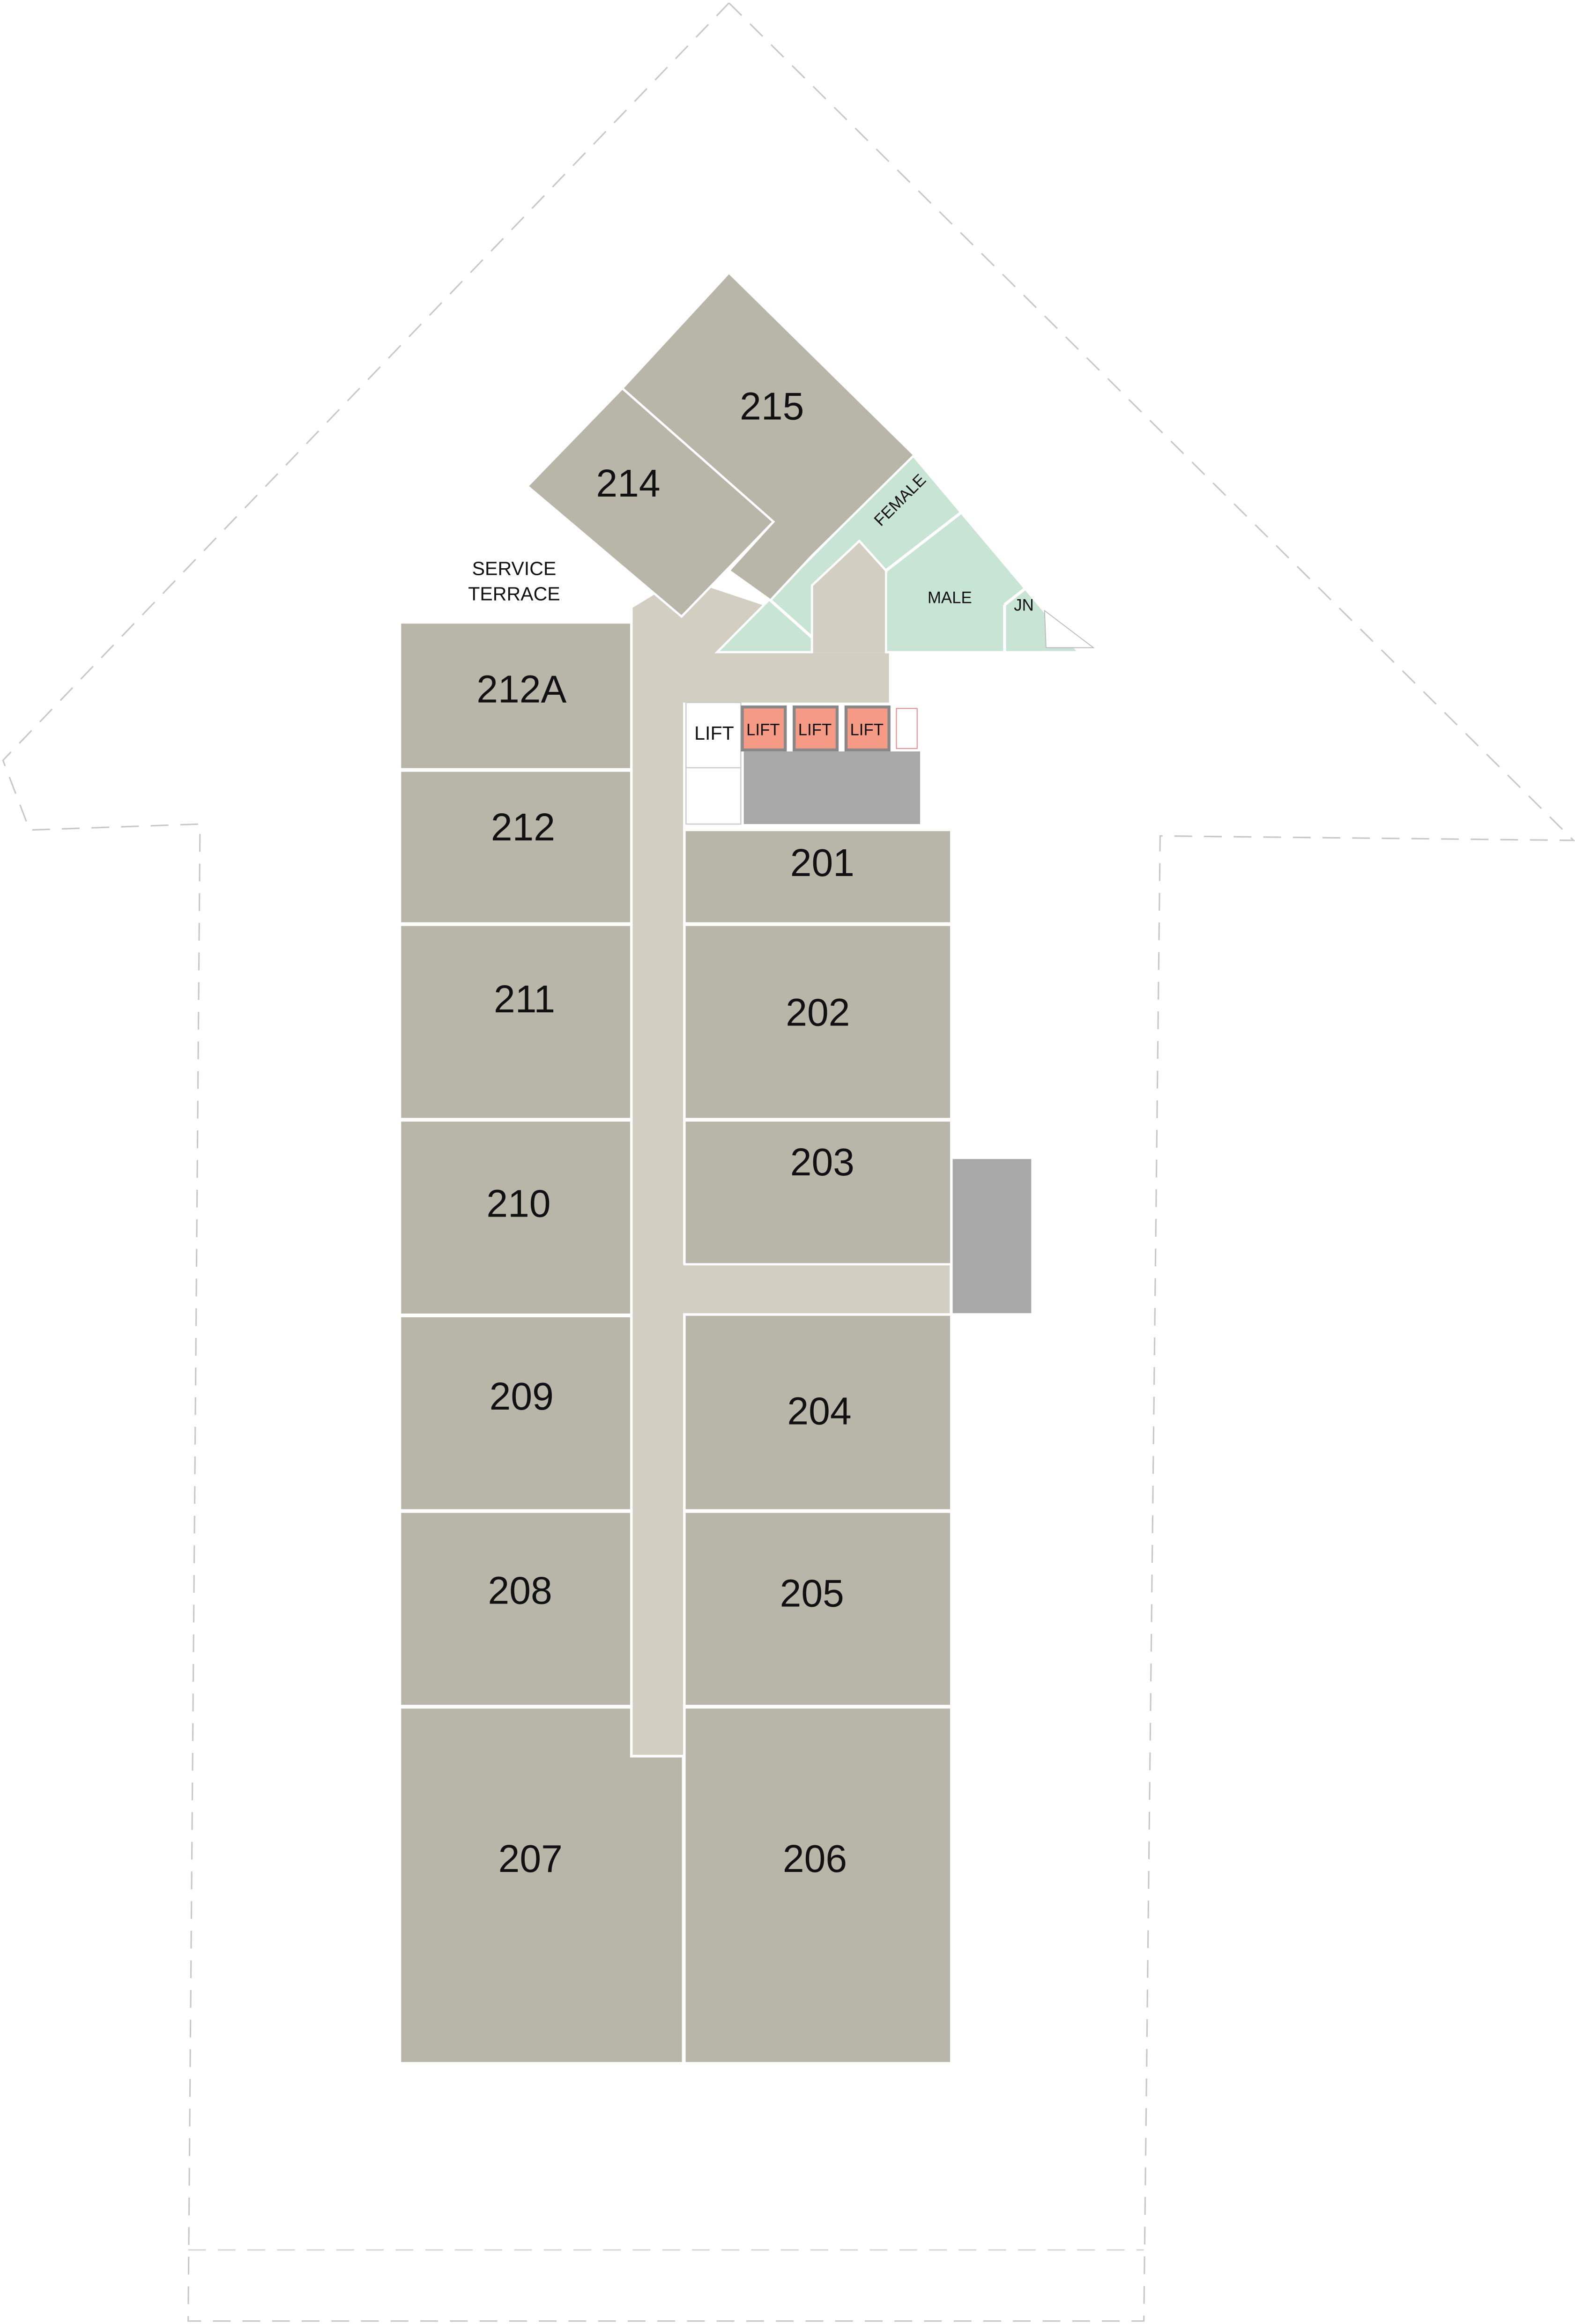 Image resolution: width=1575 pixels, height=2324 pixels. I want to click on room-209-label: 209, so click(522, 1396).